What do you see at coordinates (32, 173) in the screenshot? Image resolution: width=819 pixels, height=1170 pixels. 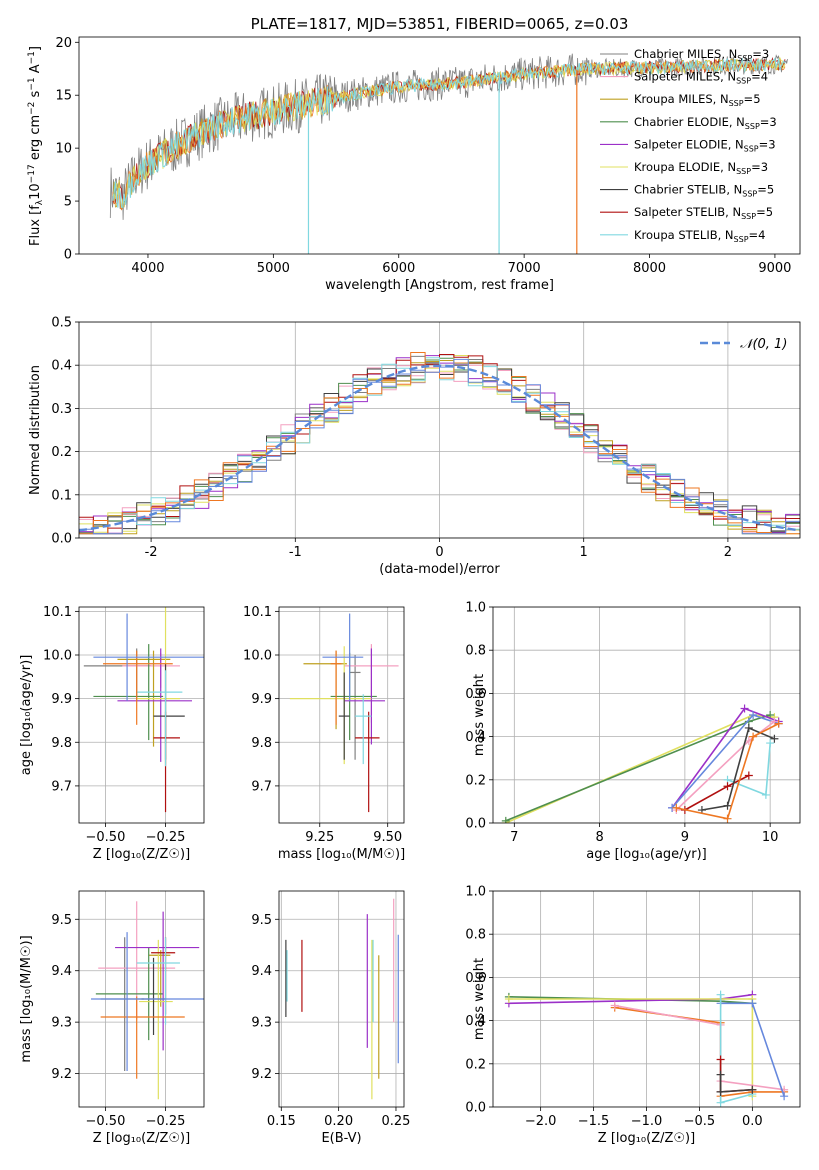 I see `spectrum-ylabel-part: −17` at bounding box center [32, 173].